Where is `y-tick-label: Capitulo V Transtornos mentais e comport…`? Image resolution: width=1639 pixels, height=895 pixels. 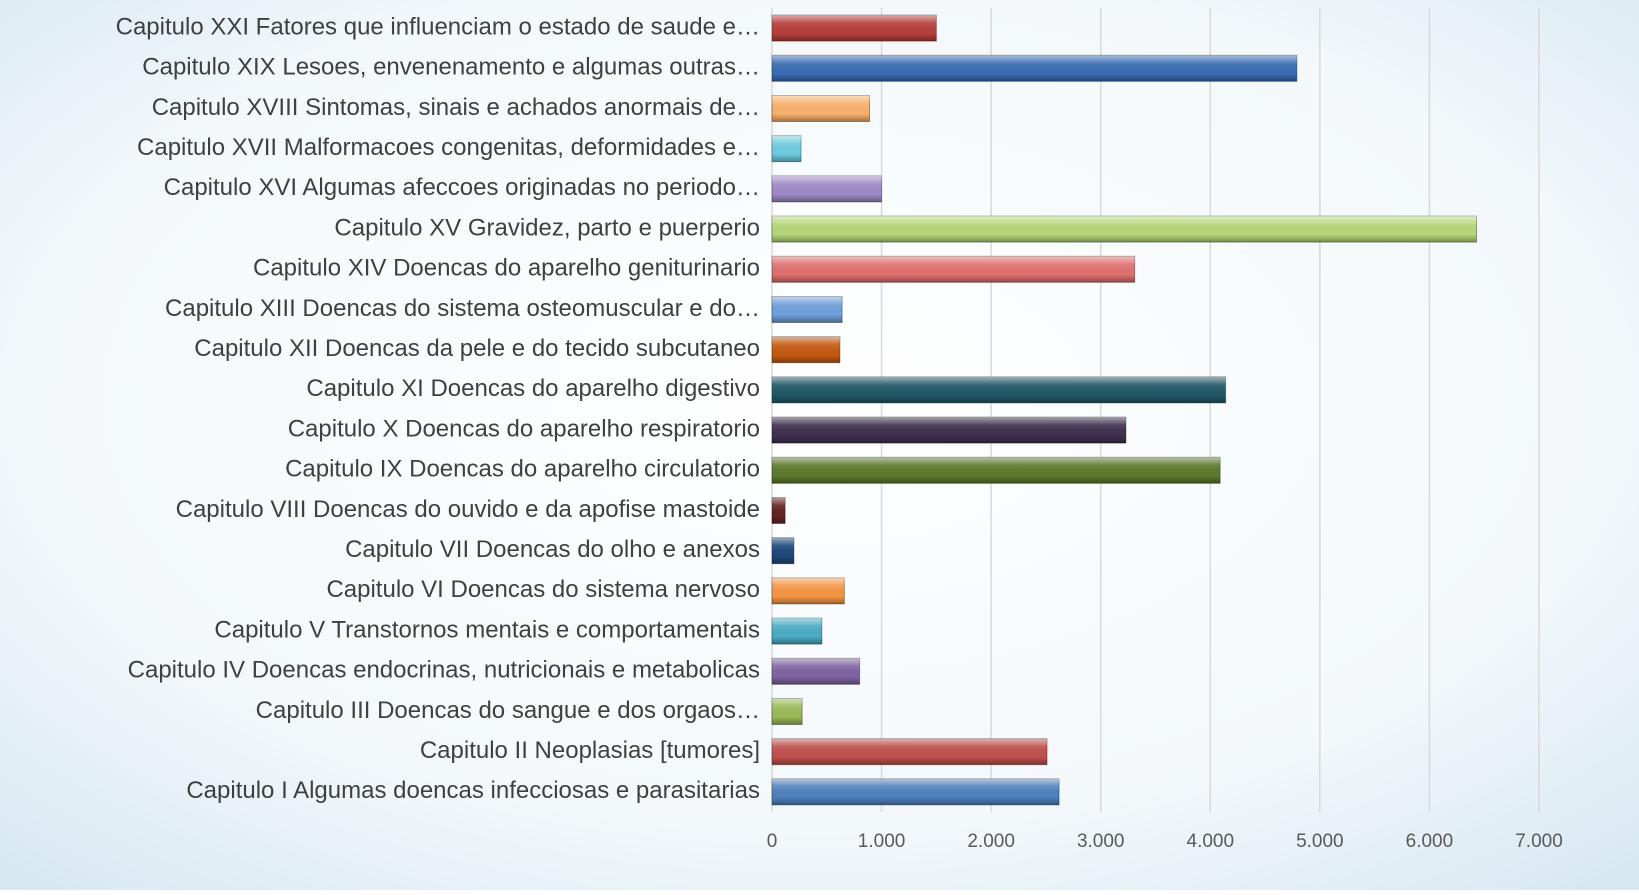 y-tick-label: Capitulo V Transtornos mentais e comport… is located at coordinates (487, 629).